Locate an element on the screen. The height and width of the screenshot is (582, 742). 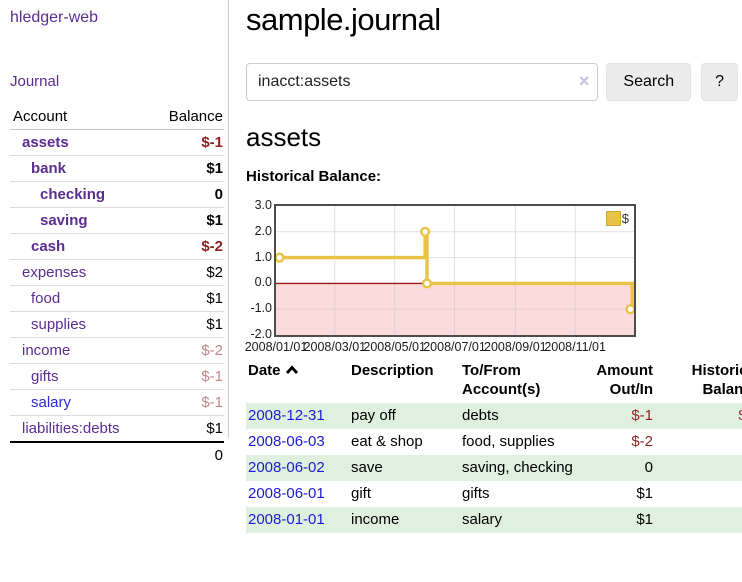
account-link: supplies is located at coordinates (59, 324).